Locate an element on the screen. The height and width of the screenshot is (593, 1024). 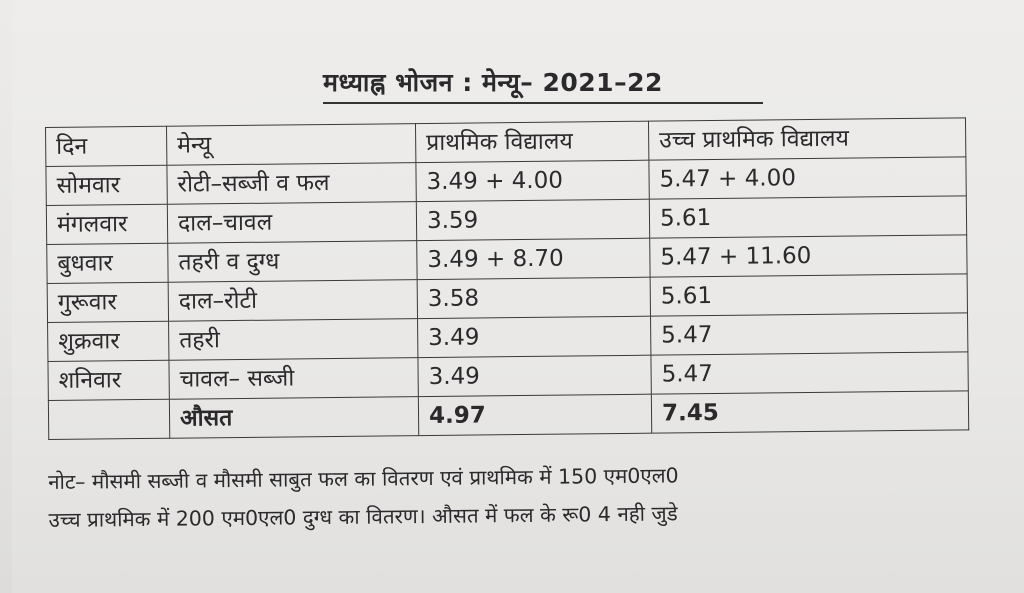
row-menu: तहरी व दुग्ध is located at coordinates (292, 261).